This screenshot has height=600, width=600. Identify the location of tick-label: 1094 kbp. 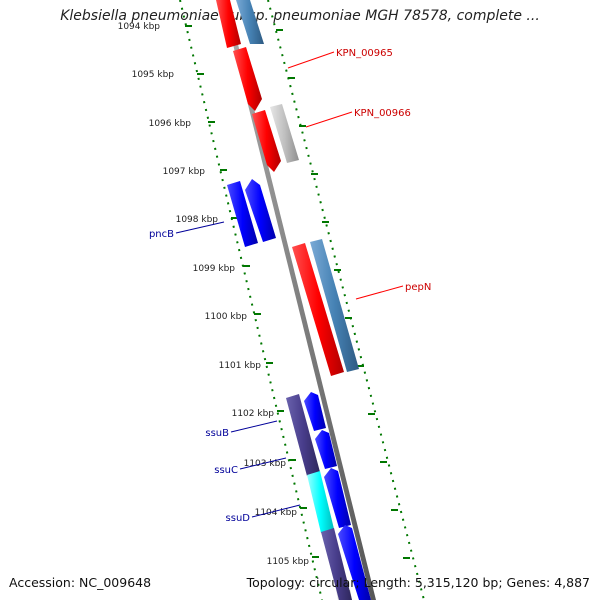
(139, 27).